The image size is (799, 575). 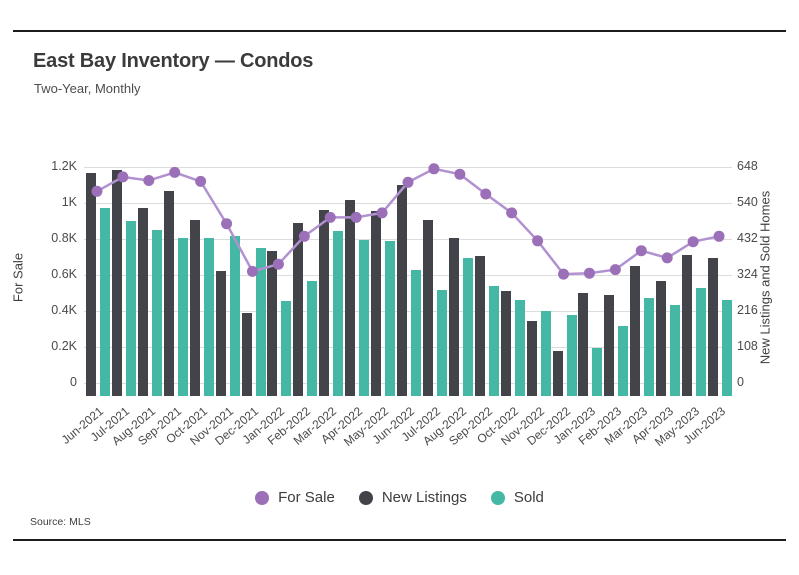 What do you see at coordinates (60, 522) in the screenshot?
I see `source-note: Source: MLS` at bounding box center [60, 522].